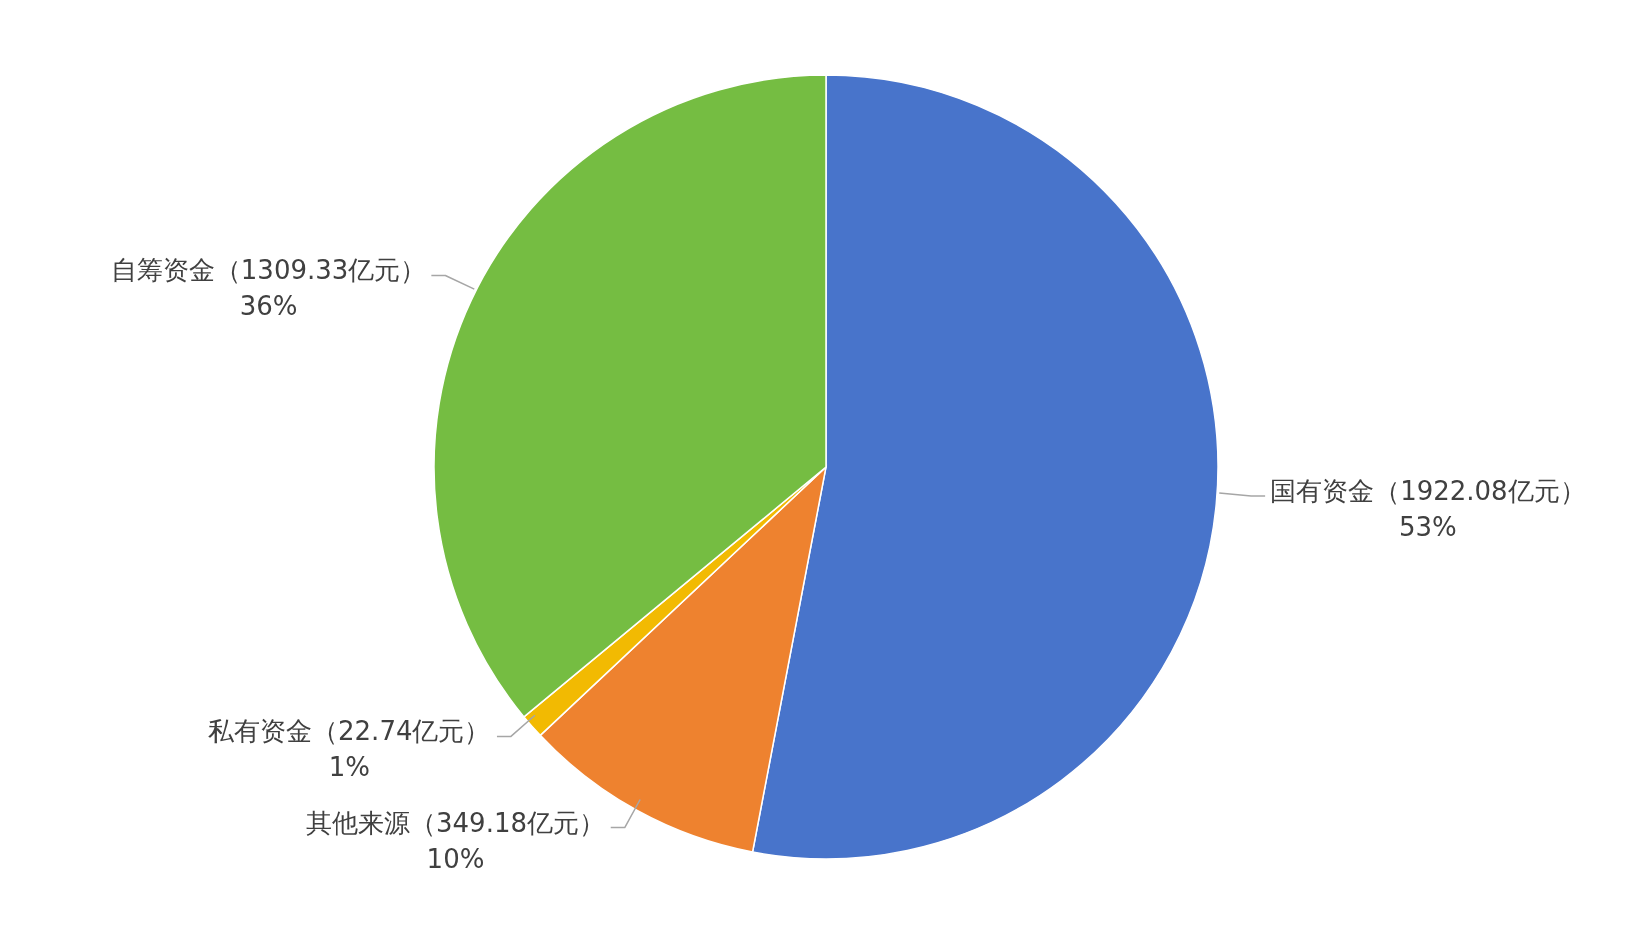 The width and height of the screenshot is (1652, 934). What do you see at coordinates (1428, 490) in the screenshot?
I see `slice-label: 国有资金（1922.08亿元）` at bounding box center [1428, 490].